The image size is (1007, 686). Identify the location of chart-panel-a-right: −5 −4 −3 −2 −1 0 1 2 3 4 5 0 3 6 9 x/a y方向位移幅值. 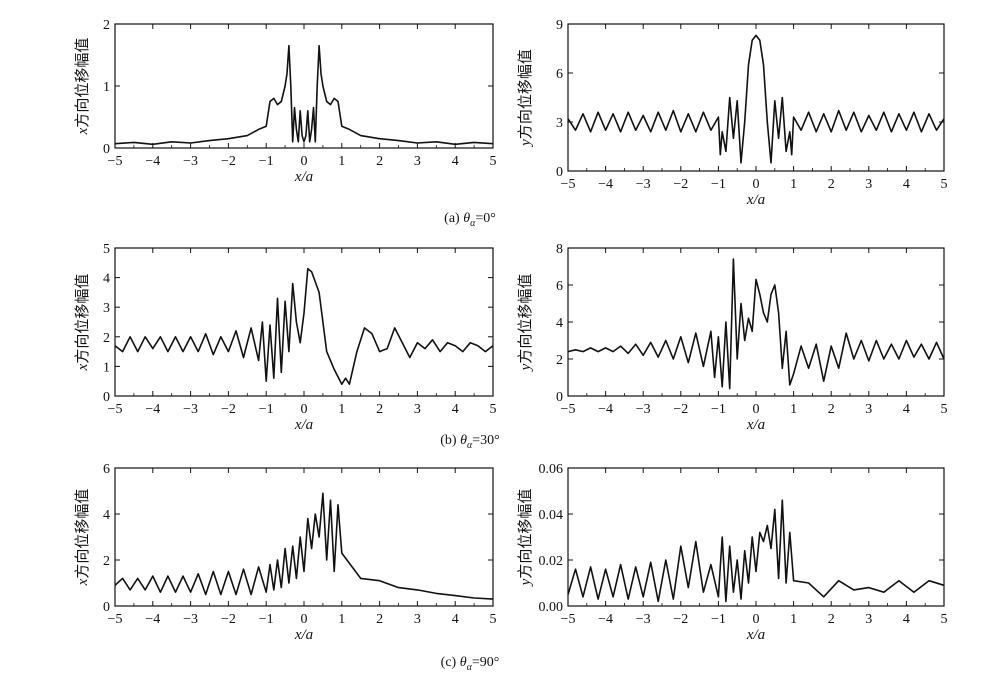
(732, 113).